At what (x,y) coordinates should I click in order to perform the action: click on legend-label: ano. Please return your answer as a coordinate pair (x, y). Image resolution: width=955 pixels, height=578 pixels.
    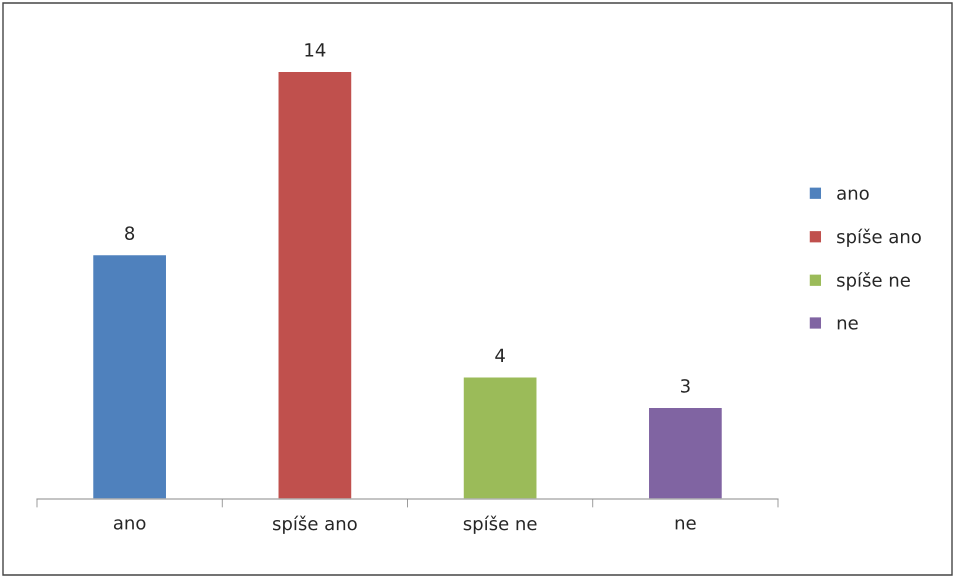
    Looking at the image, I should click on (853, 195).